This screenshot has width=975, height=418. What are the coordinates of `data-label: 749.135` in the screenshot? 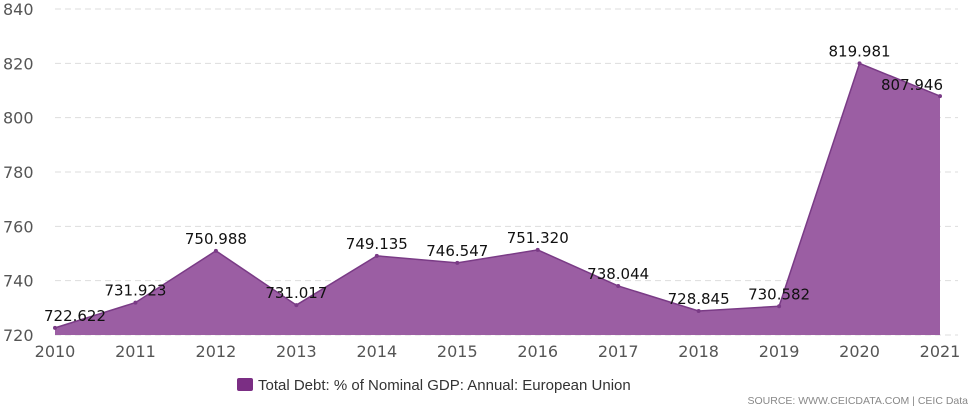 It's located at (377, 244).